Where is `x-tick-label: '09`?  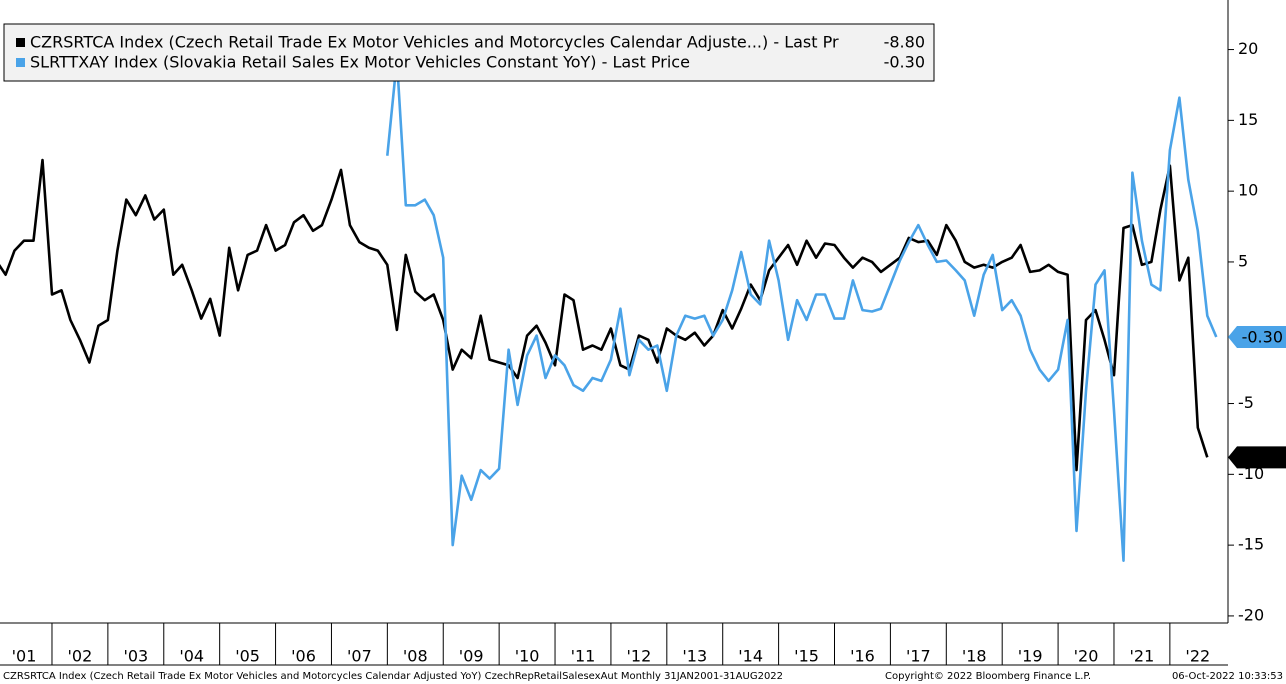 x-tick-label: '09 is located at coordinates (471, 656).